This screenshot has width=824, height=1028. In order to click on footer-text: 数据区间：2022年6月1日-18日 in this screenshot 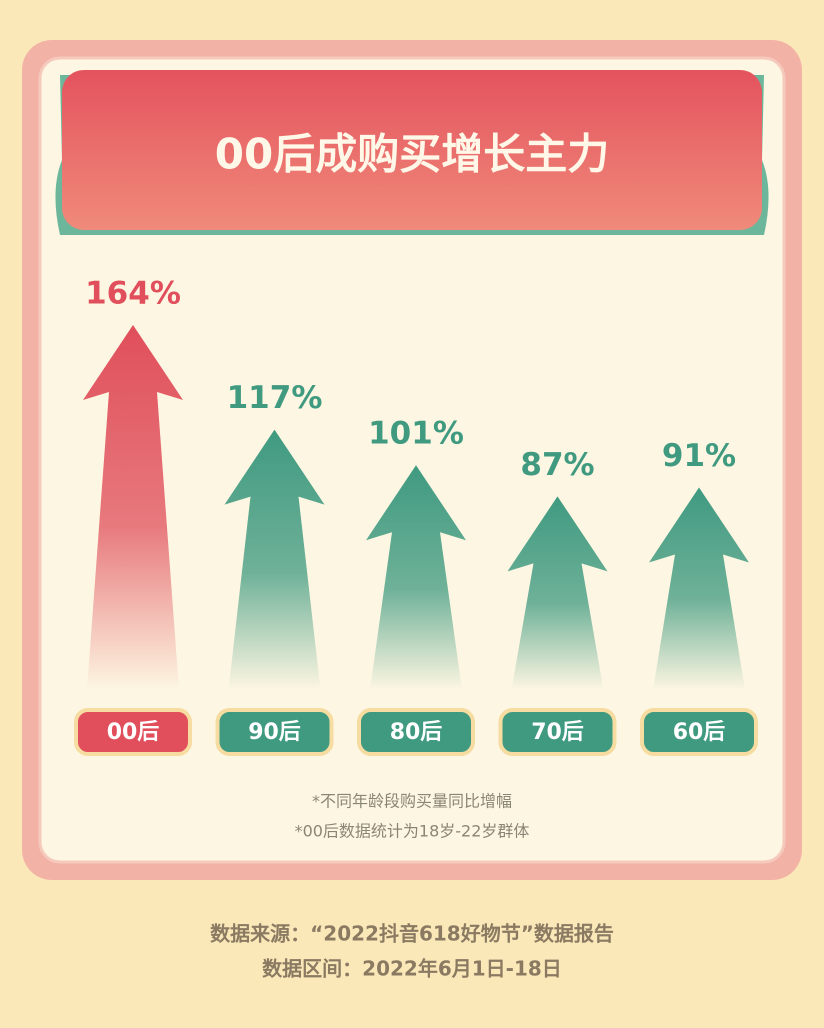, I will do `click(412, 969)`.